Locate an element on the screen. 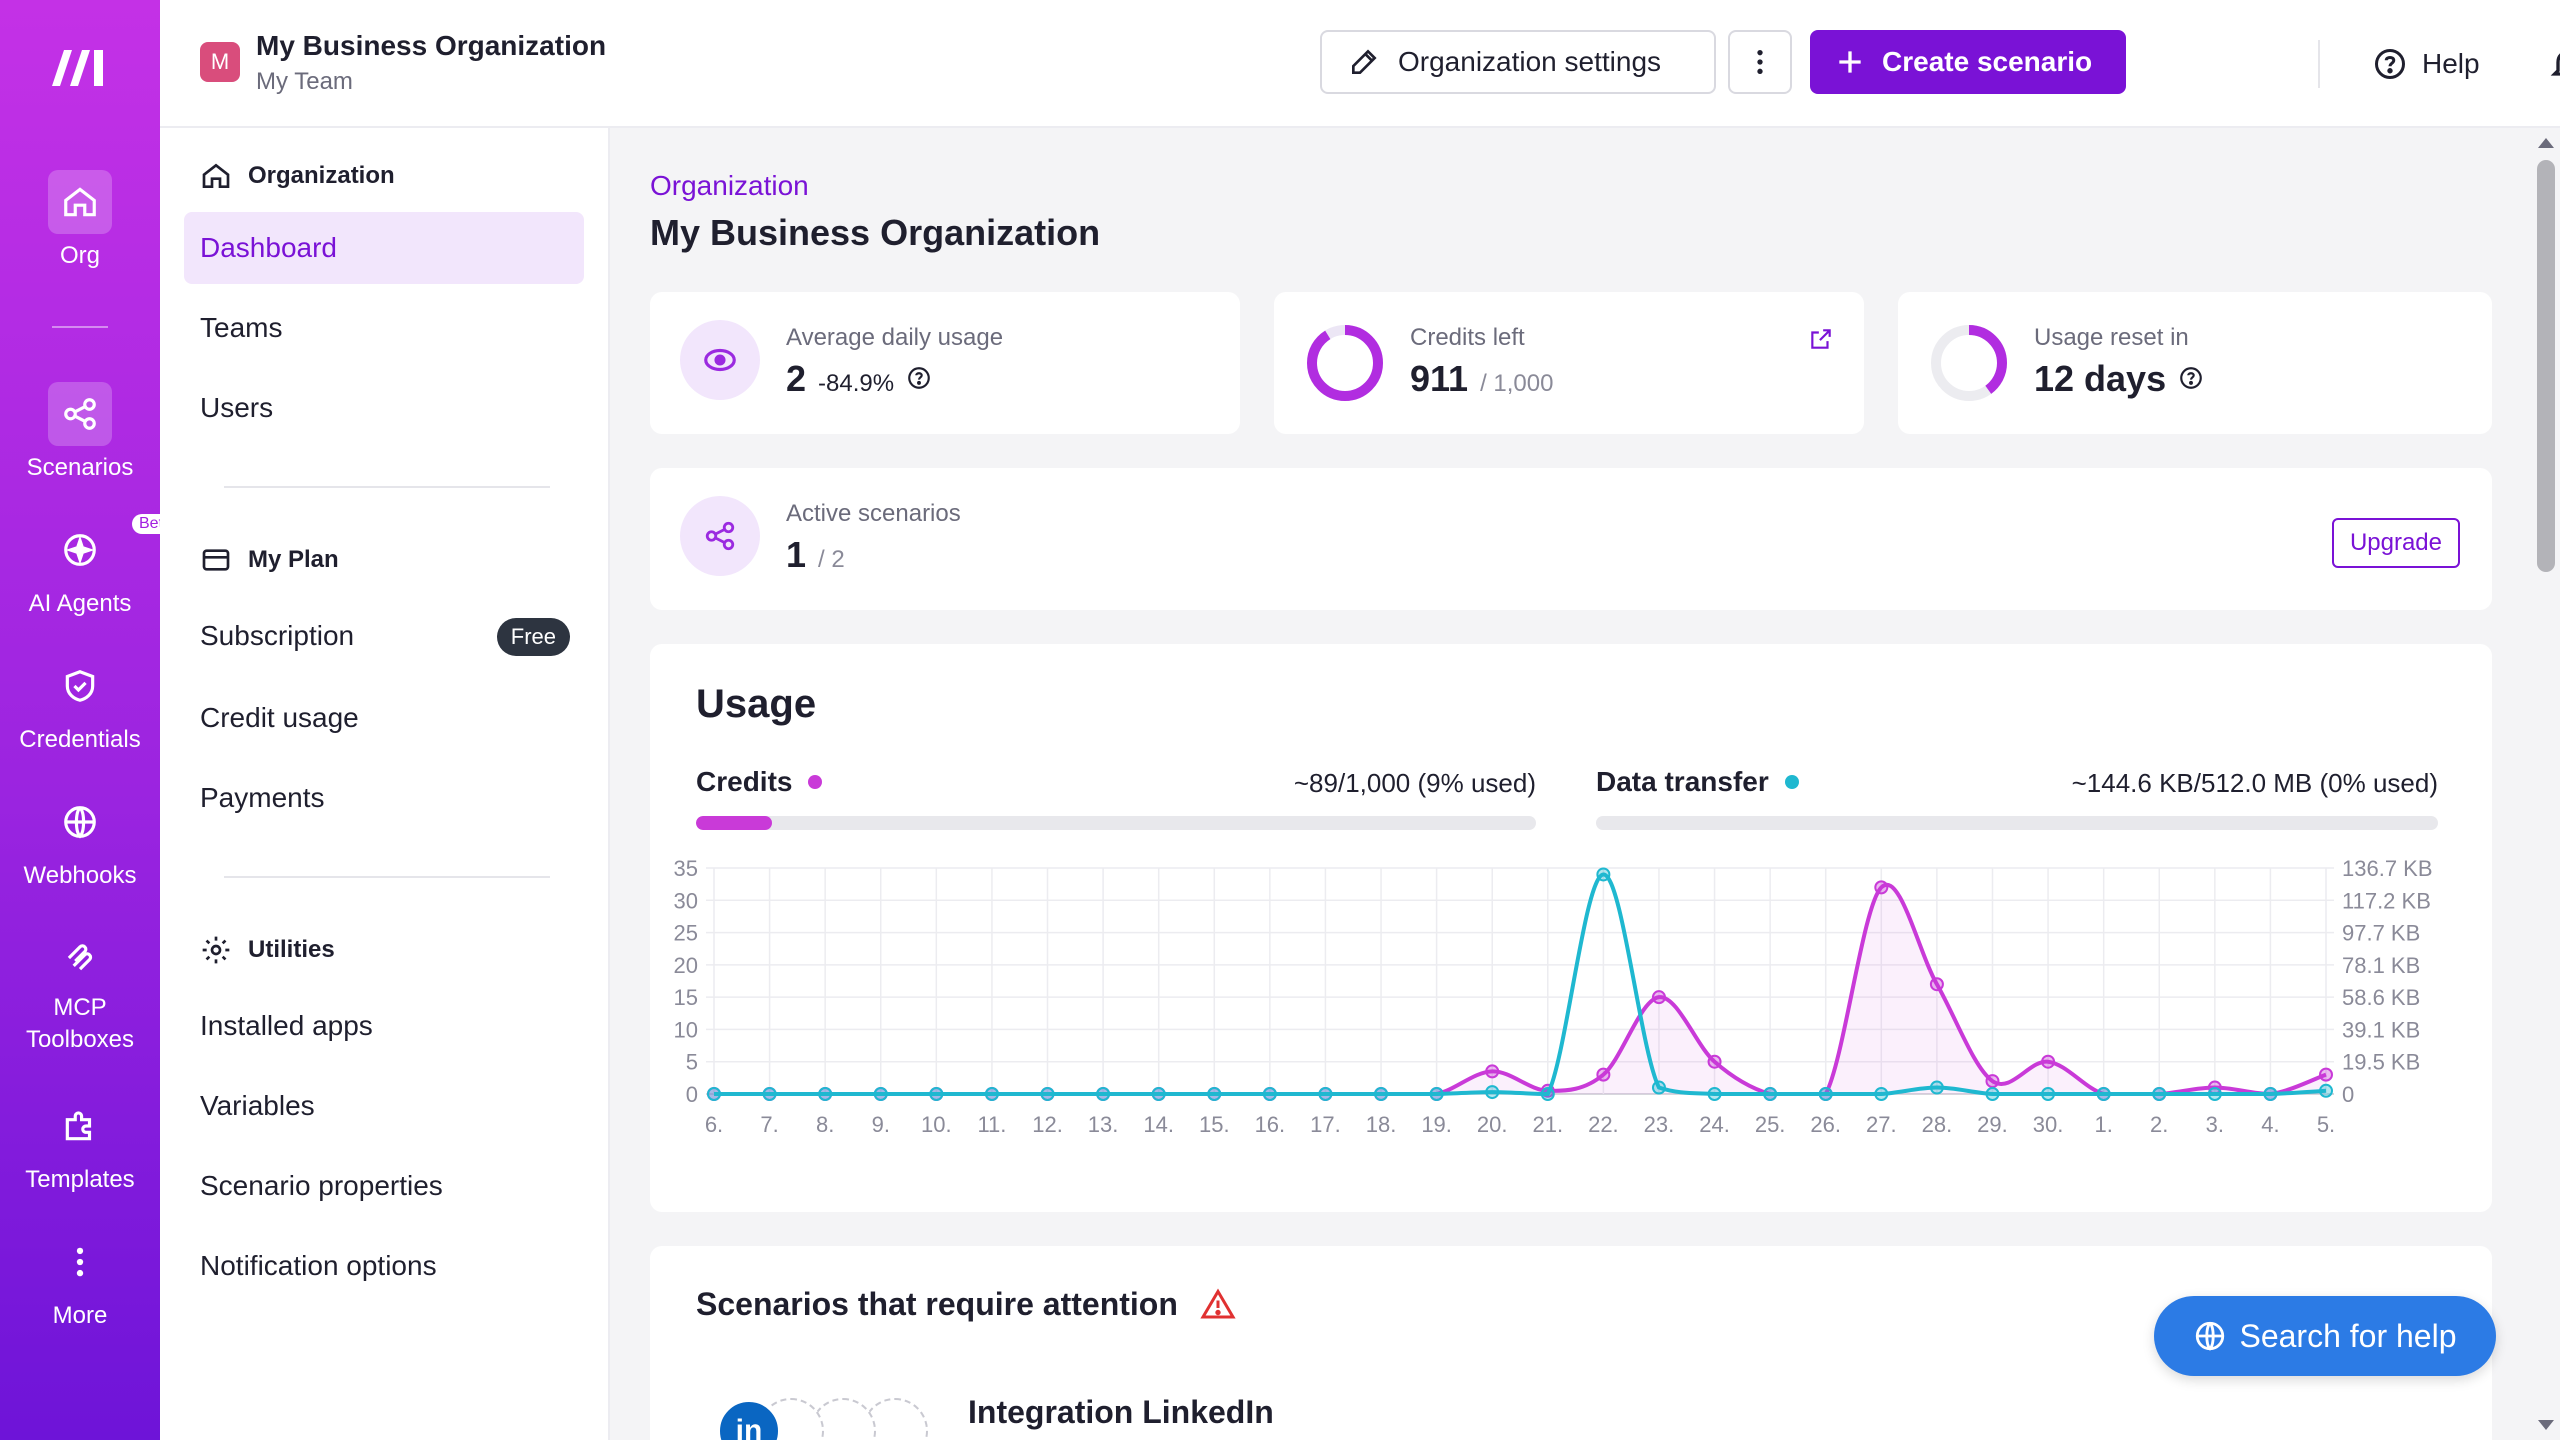  share-nodes-icon is located at coordinates (80, 414).